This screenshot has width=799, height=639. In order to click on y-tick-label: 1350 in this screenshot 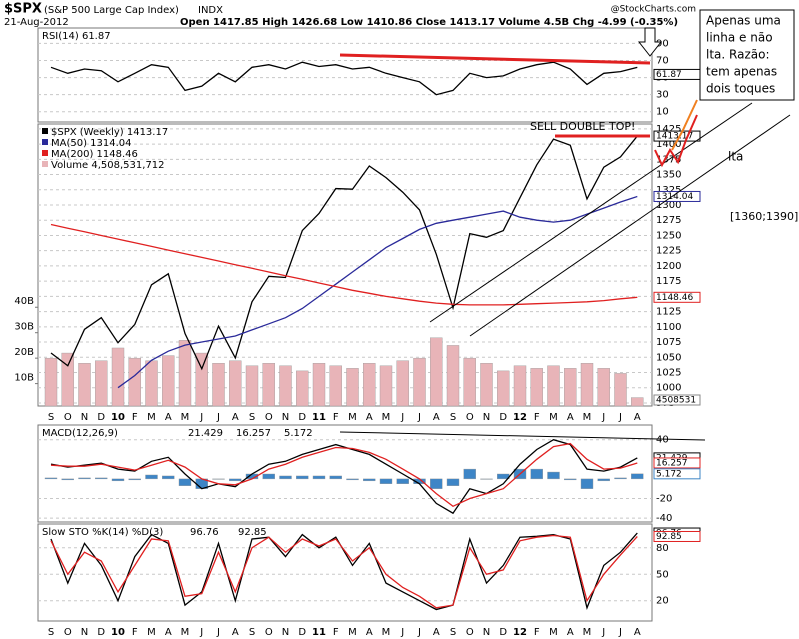, I will do `click(668, 175)`.